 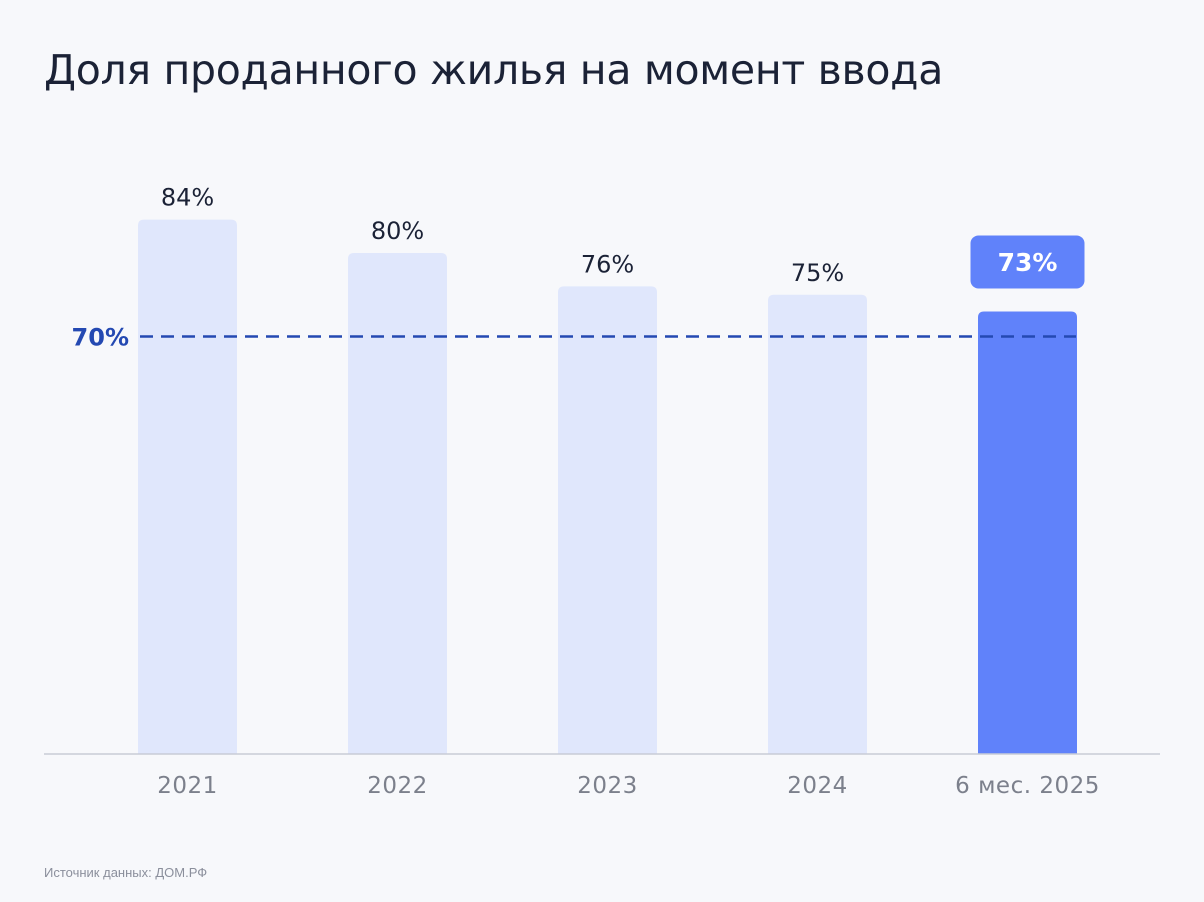 I want to click on value-label-3: 76%, so click(x=607, y=264).